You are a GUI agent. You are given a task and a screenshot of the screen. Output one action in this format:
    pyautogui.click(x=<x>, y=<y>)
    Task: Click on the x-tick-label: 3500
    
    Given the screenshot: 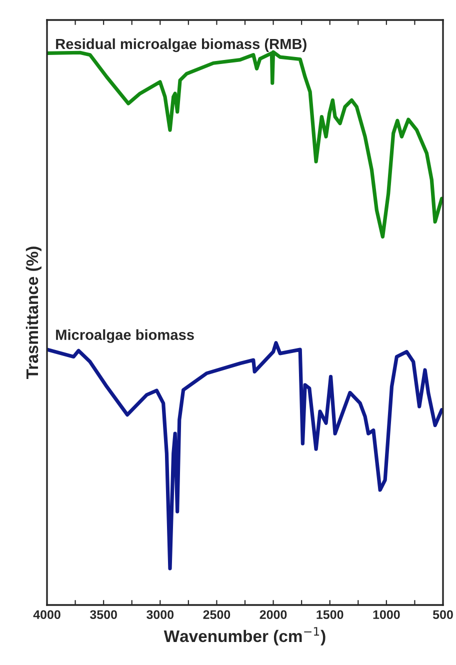 What is the action you would take?
    pyautogui.click(x=103, y=615)
    